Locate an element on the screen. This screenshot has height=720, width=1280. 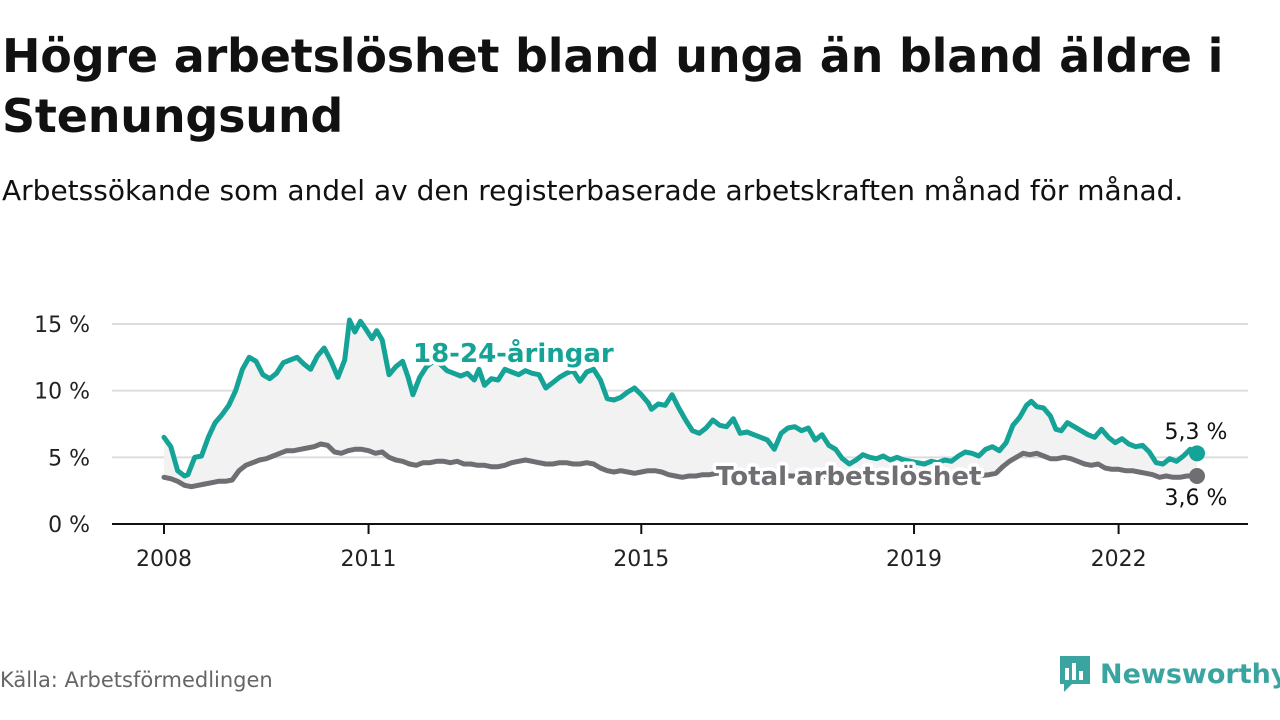
x-tick-label: 2015 is located at coordinates (641, 559).